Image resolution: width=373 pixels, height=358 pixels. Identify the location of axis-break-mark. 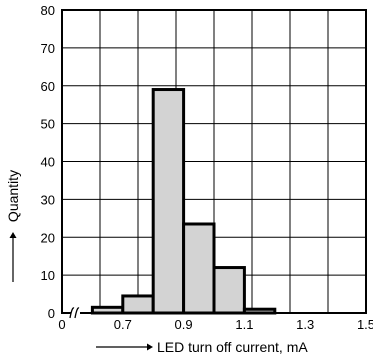
(74, 313).